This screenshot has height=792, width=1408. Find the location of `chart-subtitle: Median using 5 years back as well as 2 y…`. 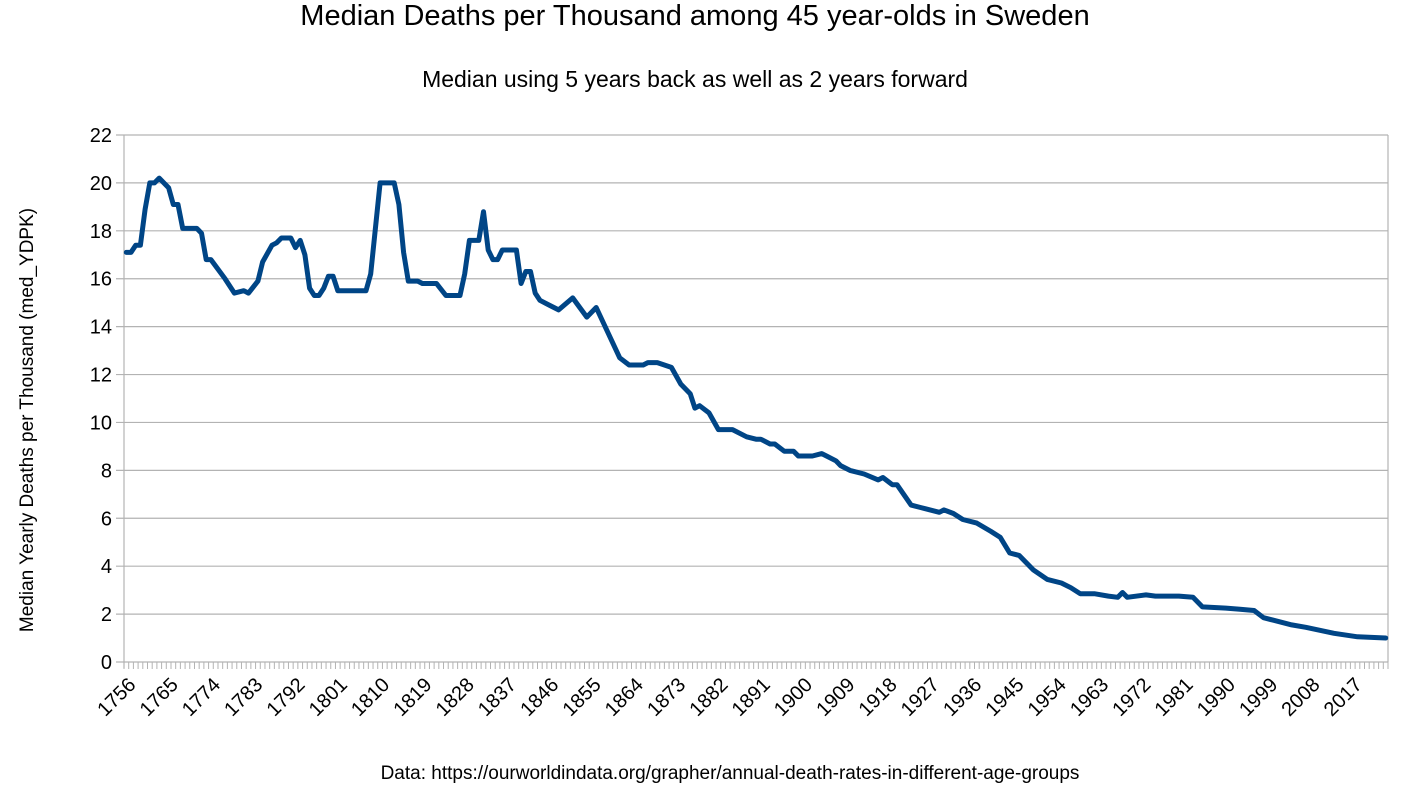

chart-subtitle: Median using 5 years back as well as 2 y… is located at coordinates (695, 79).